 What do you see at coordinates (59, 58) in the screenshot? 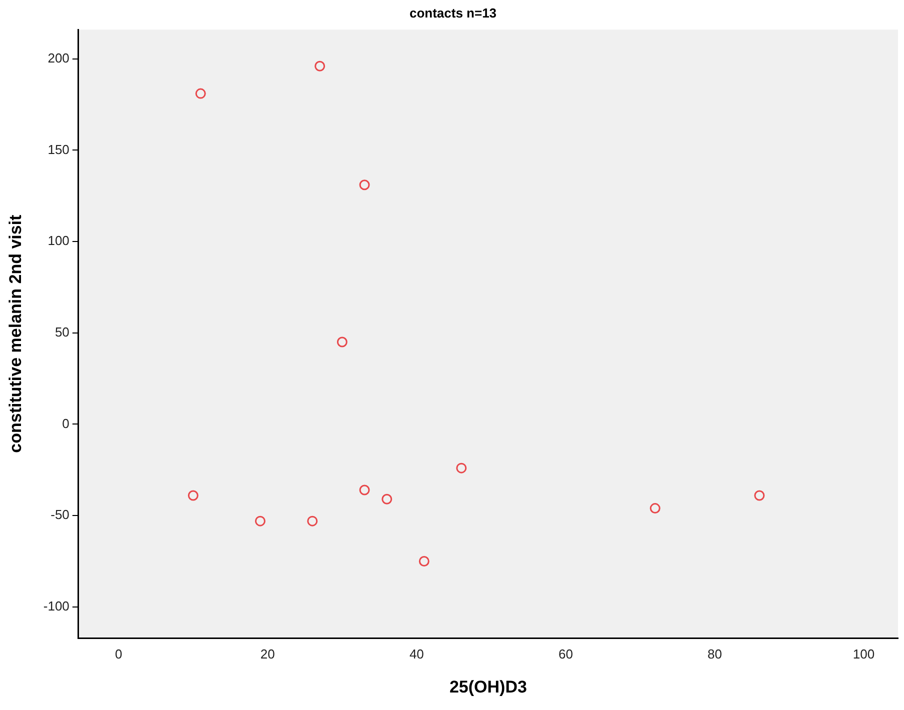
I see `y-tick-label: 200` at bounding box center [59, 58].